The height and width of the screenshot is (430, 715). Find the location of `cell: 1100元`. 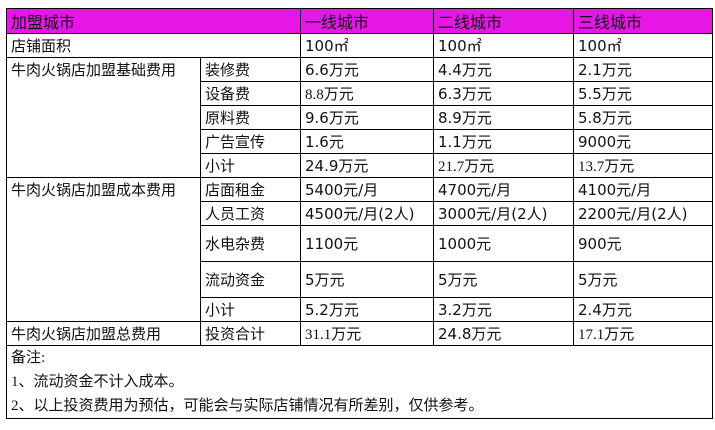

cell: 1100元 is located at coordinates (367, 243).